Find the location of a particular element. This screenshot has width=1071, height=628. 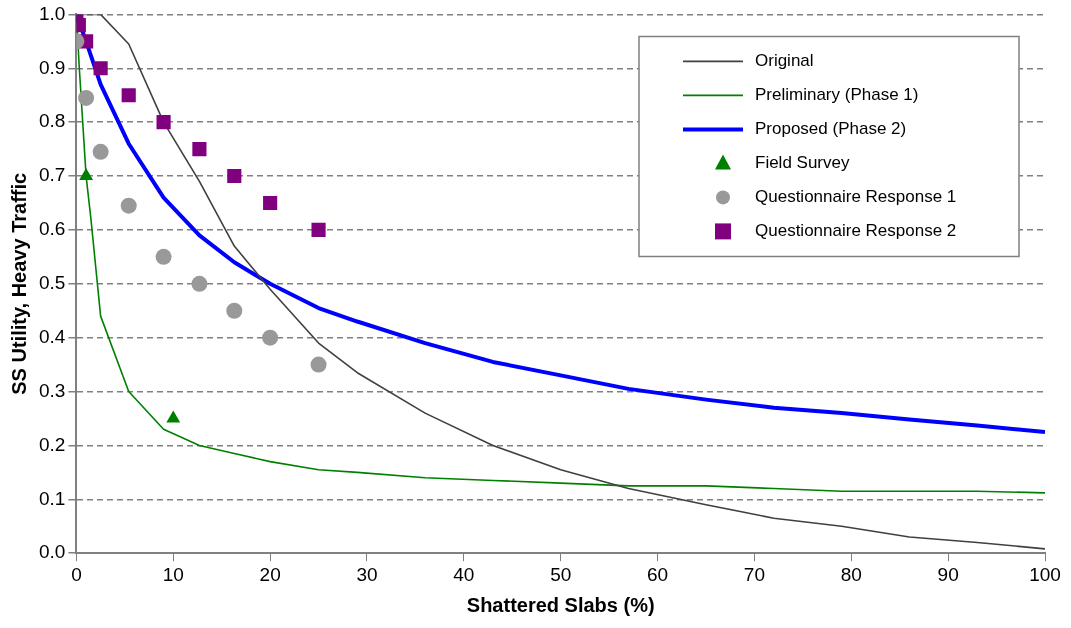

y-tick-label: 0.1 is located at coordinates (52, 498).